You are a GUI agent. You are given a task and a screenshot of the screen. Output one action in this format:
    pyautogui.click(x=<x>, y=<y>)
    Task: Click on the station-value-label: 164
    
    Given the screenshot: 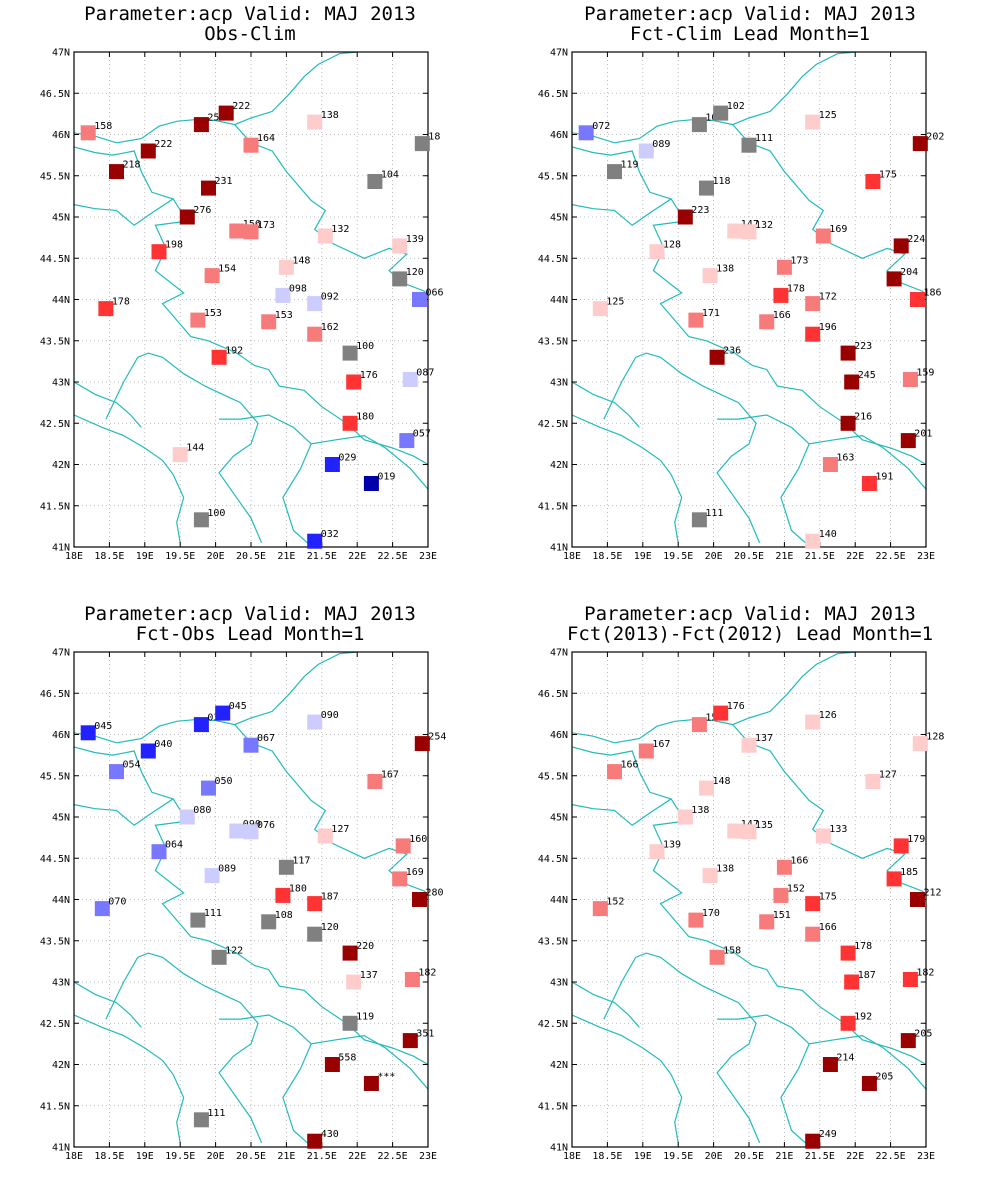 What is the action you would take?
    pyautogui.click(x=266, y=138)
    